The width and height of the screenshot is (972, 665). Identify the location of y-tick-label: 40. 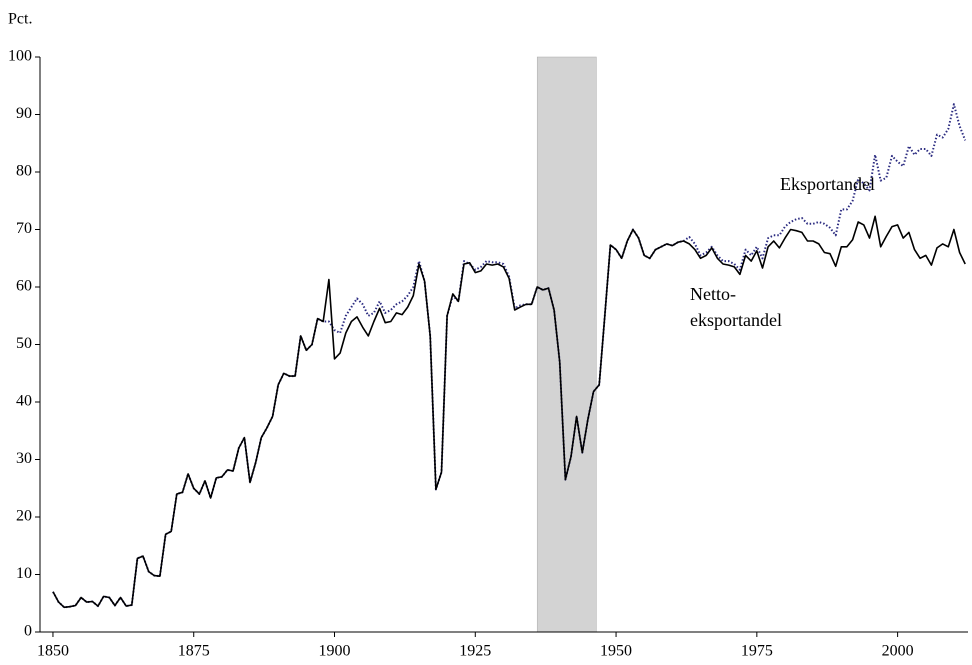
(24, 401).